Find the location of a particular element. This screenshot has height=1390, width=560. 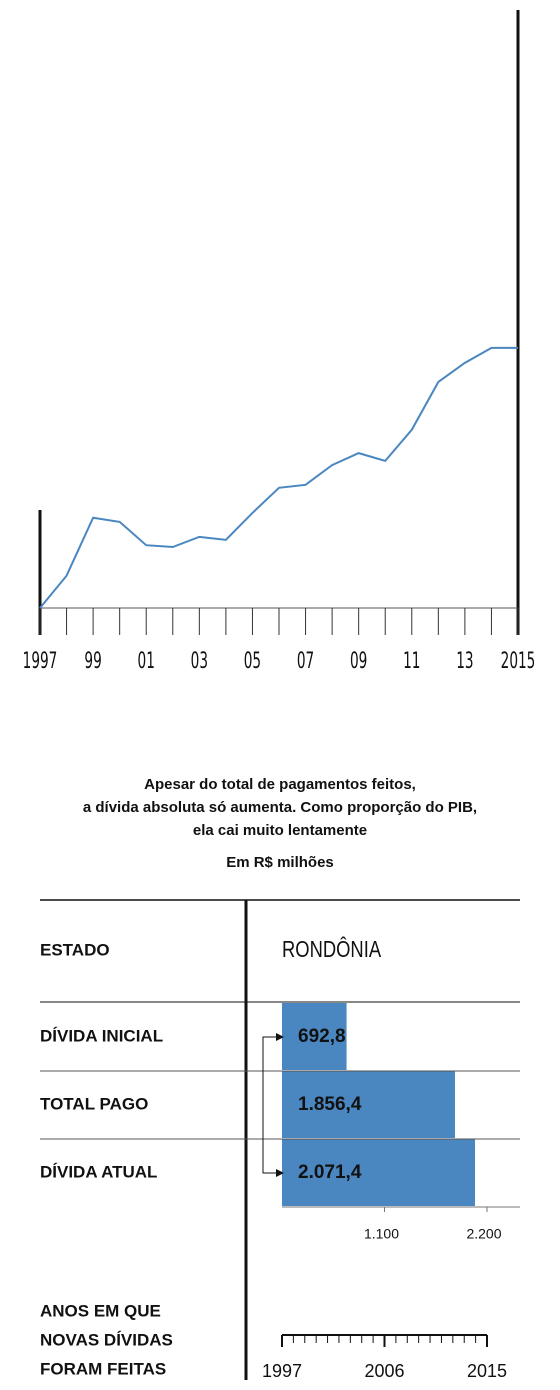

value-label: 2.071,4 is located at coordinates (330, 1172).